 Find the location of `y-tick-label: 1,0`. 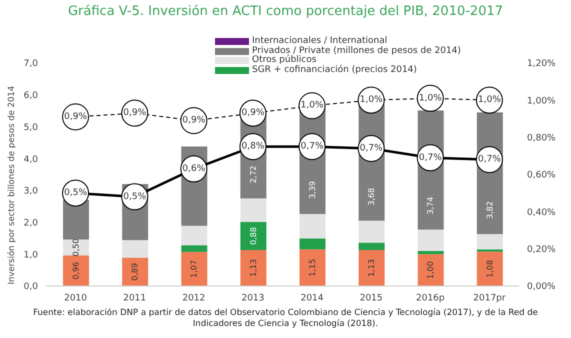

y-tick-label: 1,0 is located at coordinates (31, 255).